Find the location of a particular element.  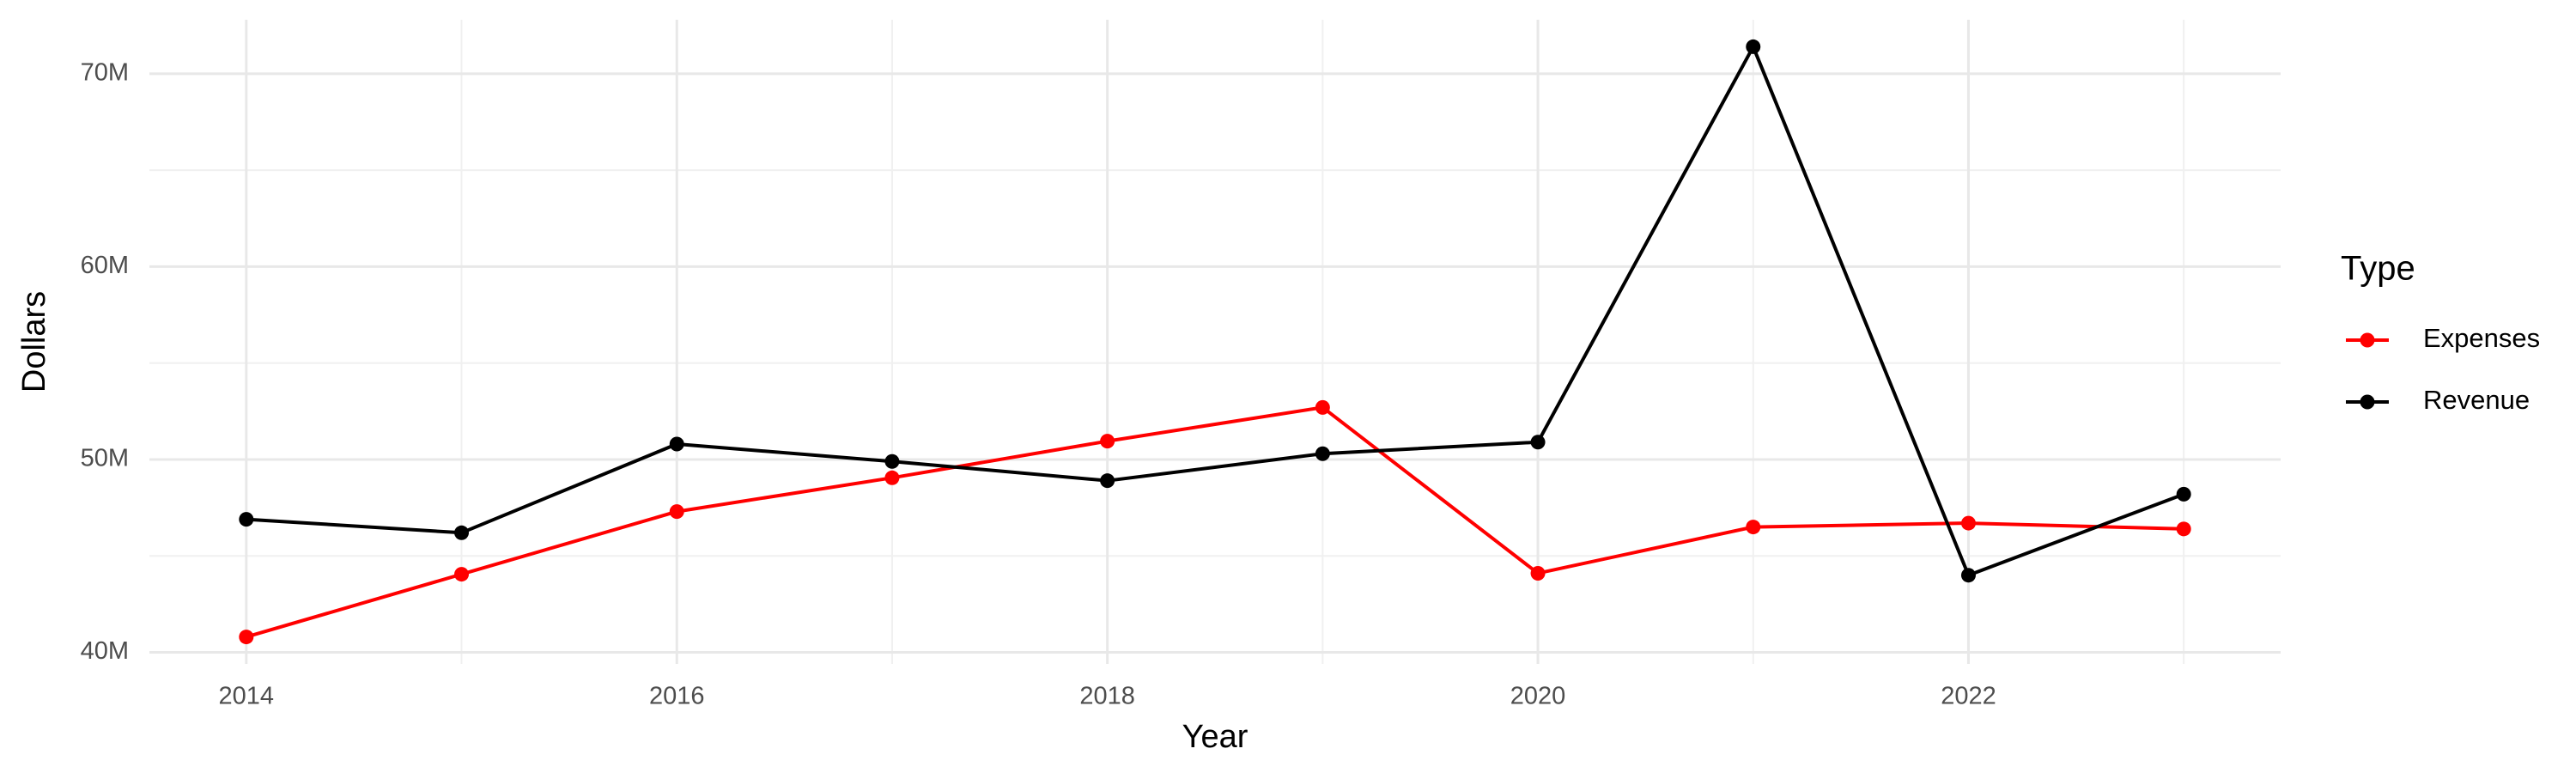

y-tick-label: 60M is located at coordinates (105, 265).